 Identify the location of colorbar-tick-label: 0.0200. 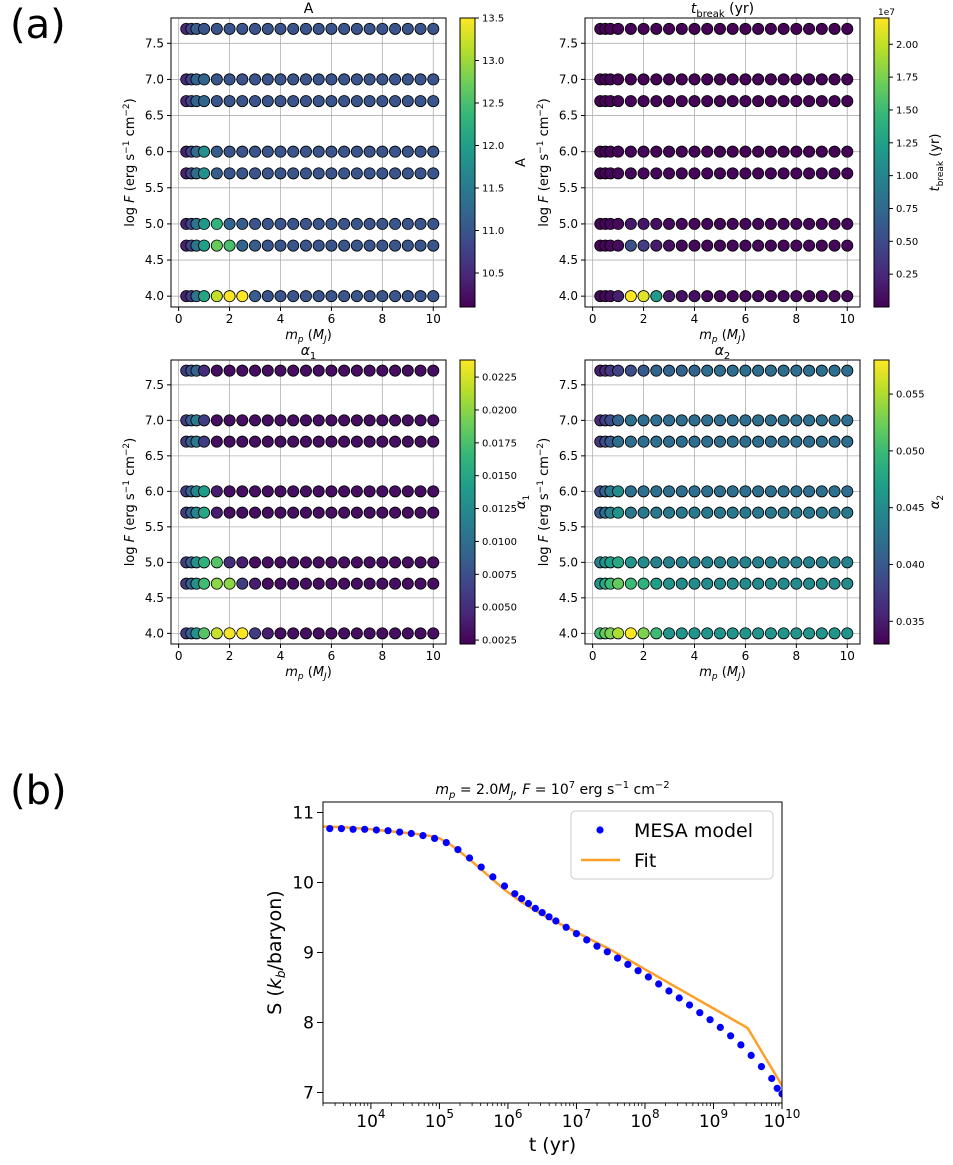
(499, 410).